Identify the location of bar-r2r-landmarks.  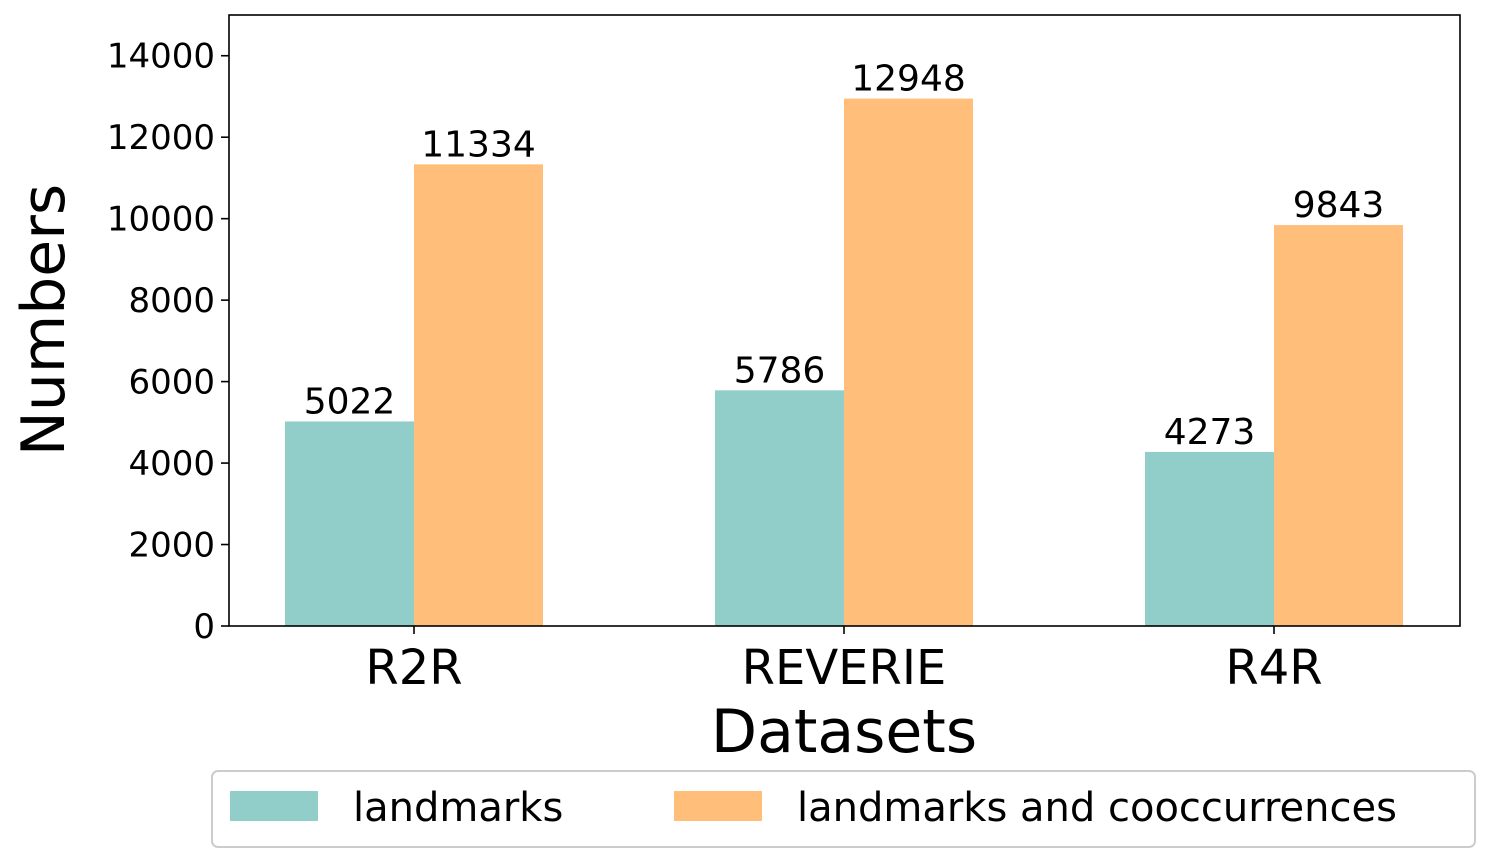
(349, 523).